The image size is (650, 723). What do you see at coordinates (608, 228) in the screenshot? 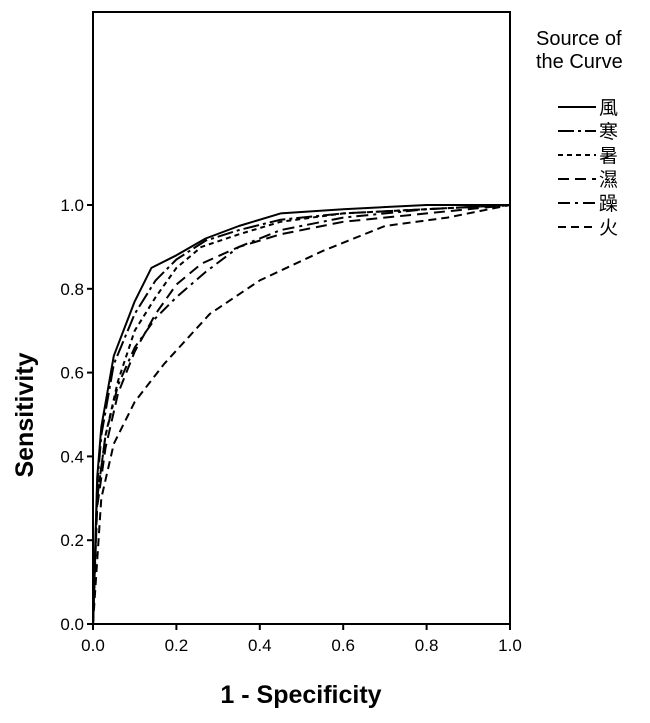
I see `legend-label: 火` at bounding box center [608, 228].